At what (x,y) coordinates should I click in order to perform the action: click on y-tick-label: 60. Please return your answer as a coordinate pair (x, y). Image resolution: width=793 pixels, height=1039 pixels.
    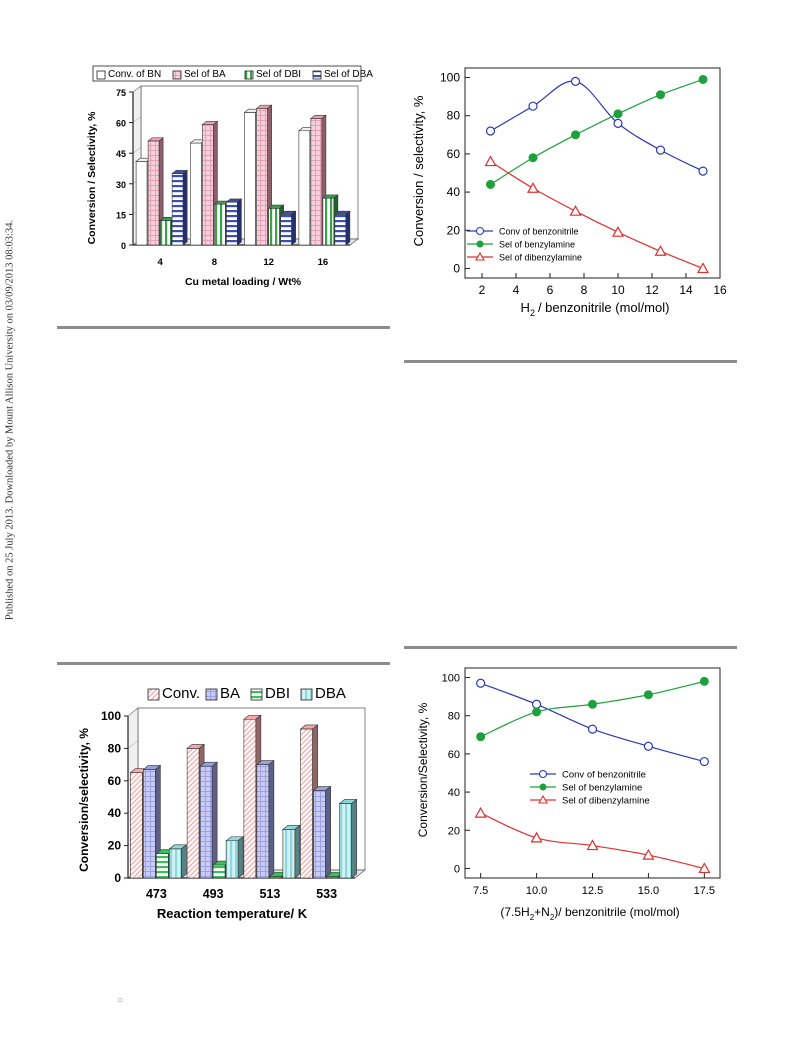
    Looking at the image, I should click on (115, 781).